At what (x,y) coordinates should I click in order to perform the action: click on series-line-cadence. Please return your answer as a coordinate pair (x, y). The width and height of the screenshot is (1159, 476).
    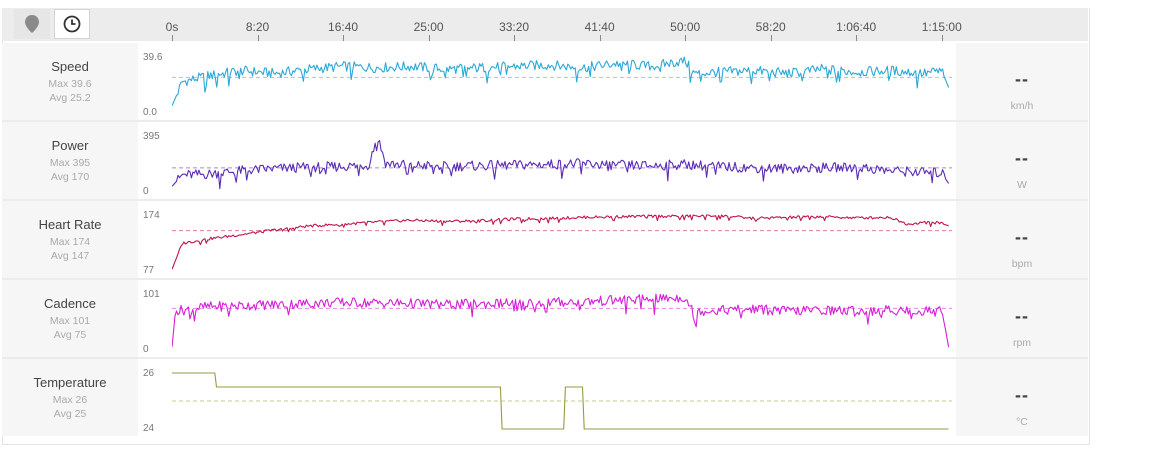
    Looking at the image, I should click on (561, 320).